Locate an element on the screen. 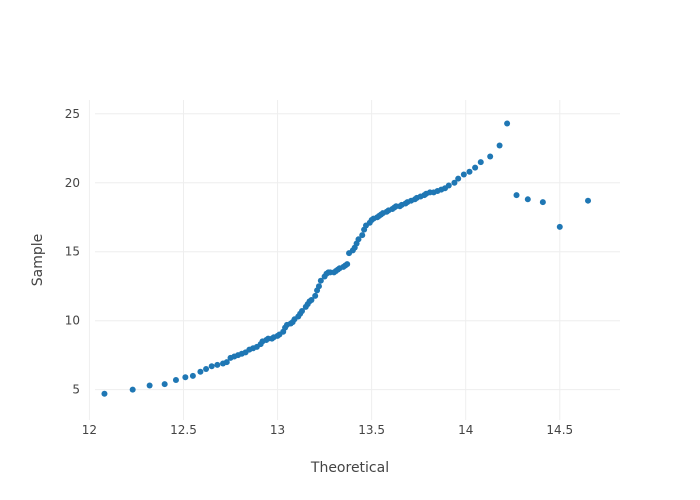  y-tick-label: 20 is located at coordinates (72, 183).